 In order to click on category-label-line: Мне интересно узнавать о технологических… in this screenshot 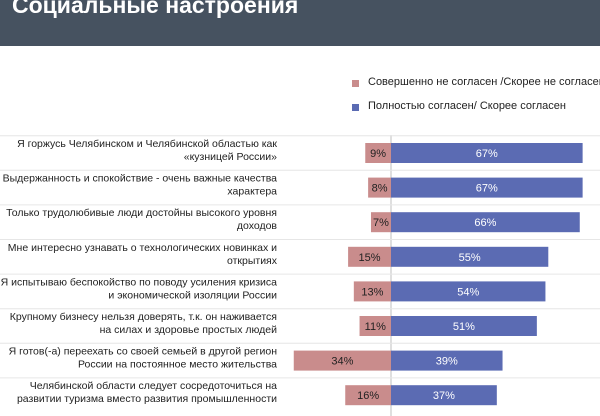, I will do `click(142, 248)`.